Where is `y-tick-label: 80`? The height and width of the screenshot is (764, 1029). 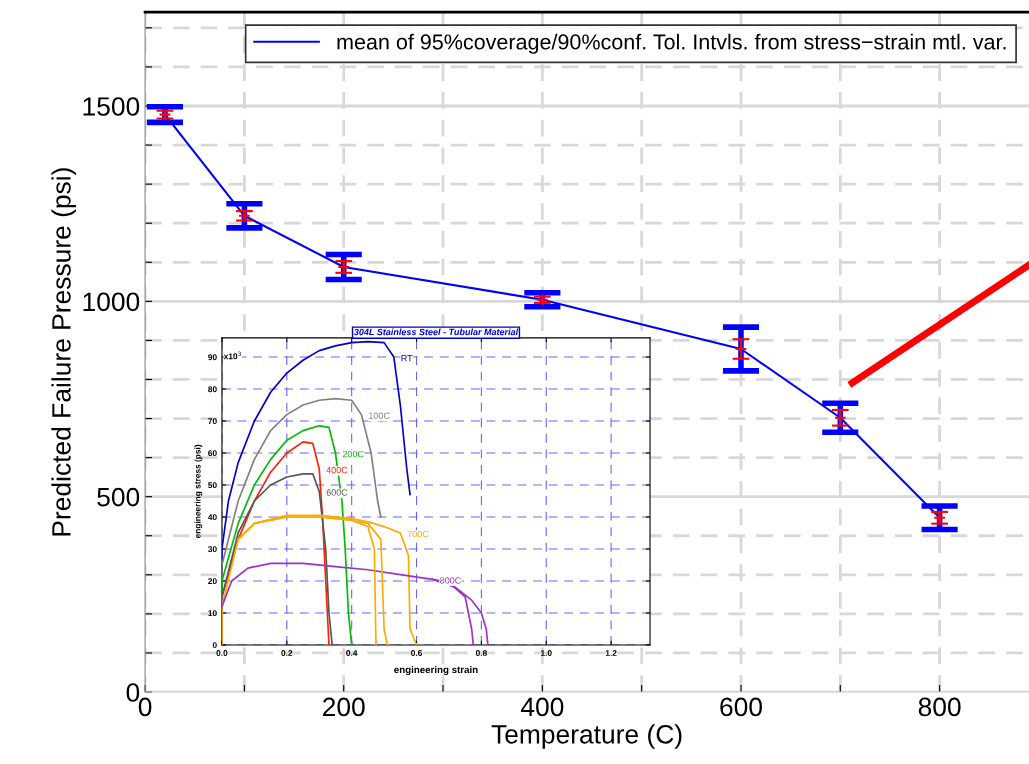
y-tick-label: 80 is located at coordinates (212, 389).